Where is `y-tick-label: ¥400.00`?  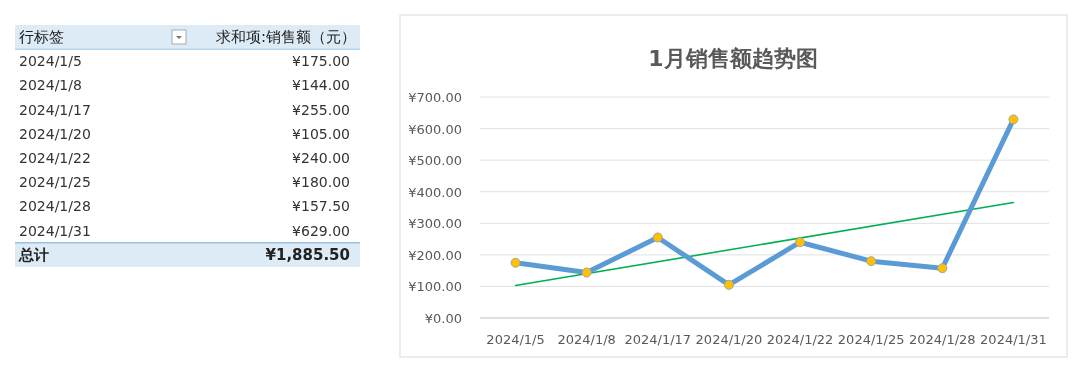
y-tick-label: ¥400.00 is located at coordinates (435, 192).